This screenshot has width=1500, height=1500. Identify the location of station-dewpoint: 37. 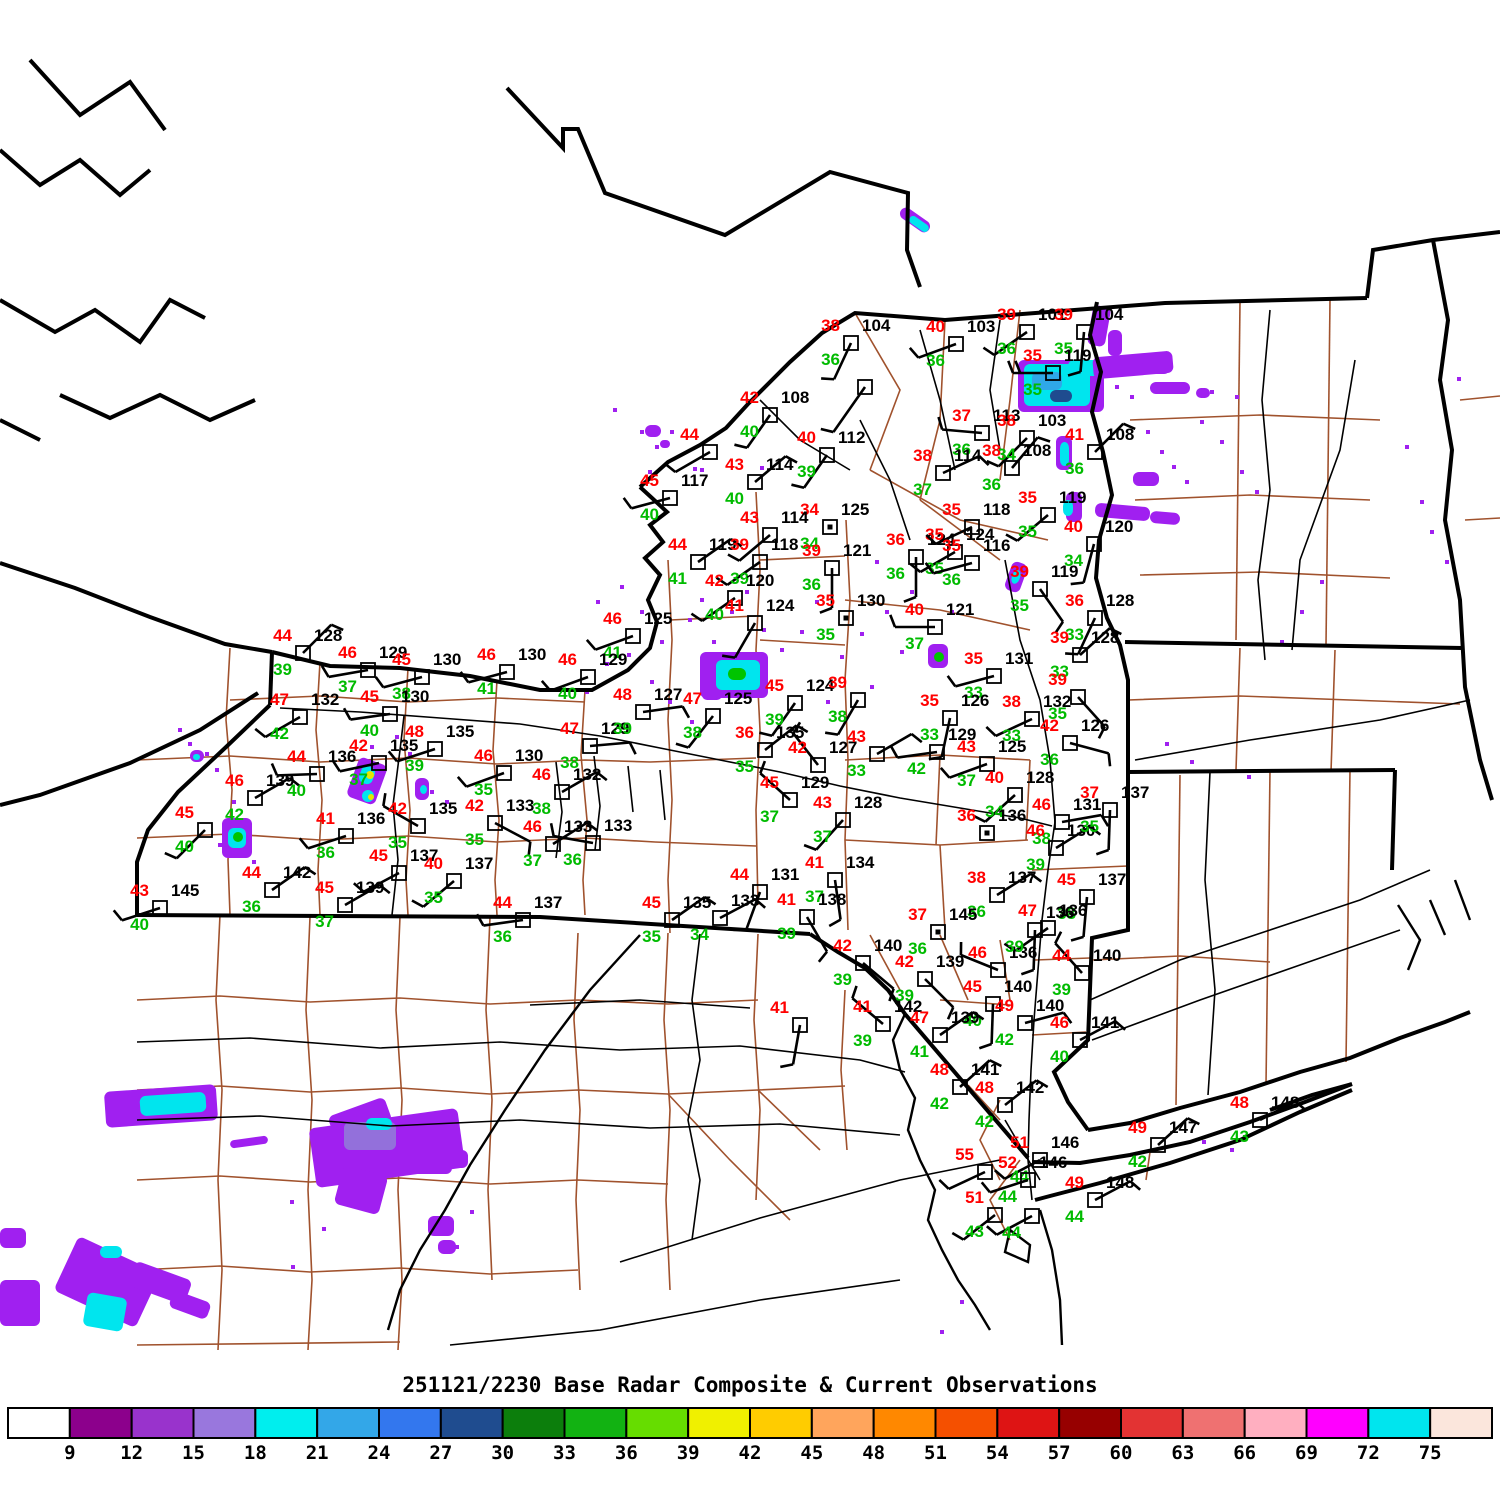
(814, 896).